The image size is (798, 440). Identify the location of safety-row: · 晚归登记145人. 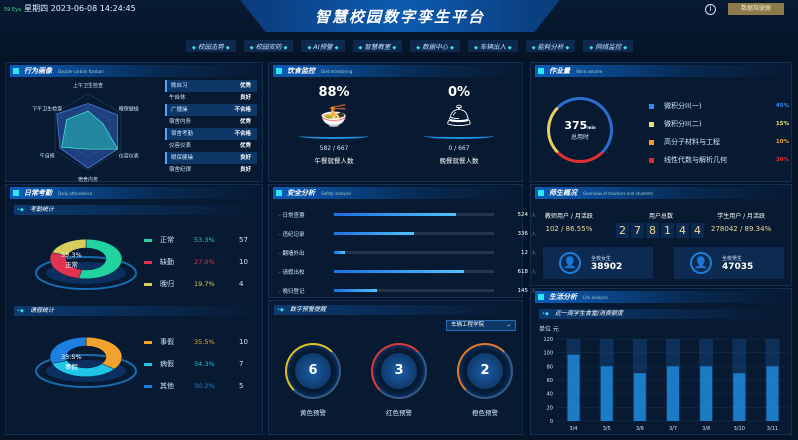
(408, 291).